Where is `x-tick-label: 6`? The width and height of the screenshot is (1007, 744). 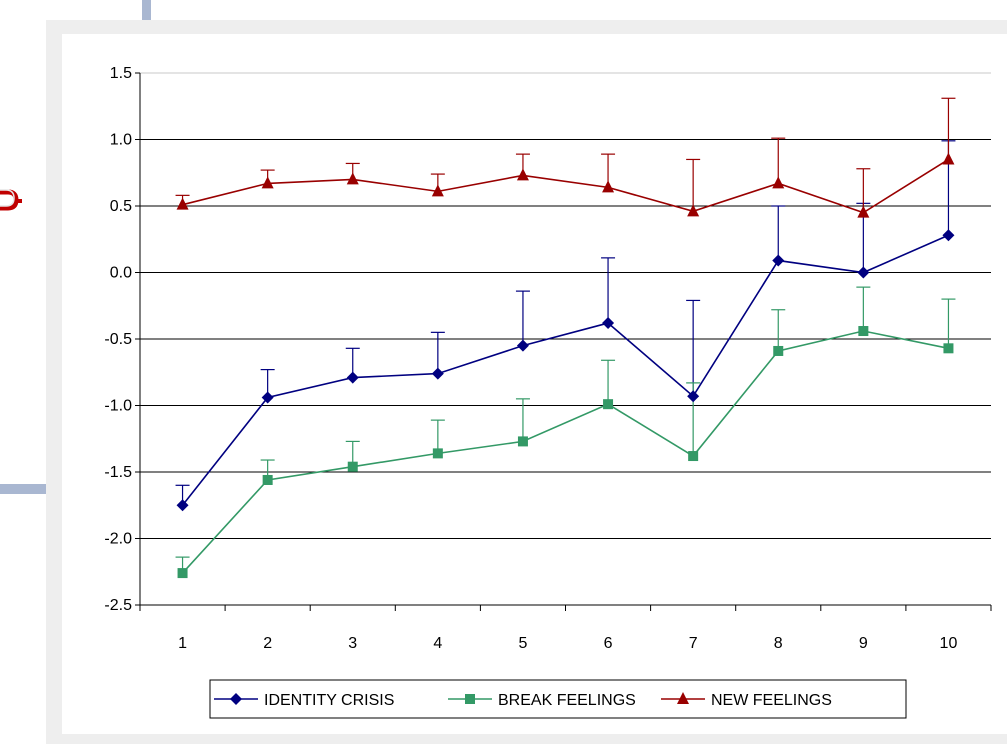 x-tick-label: 6 is located at coordinates (608, 643).